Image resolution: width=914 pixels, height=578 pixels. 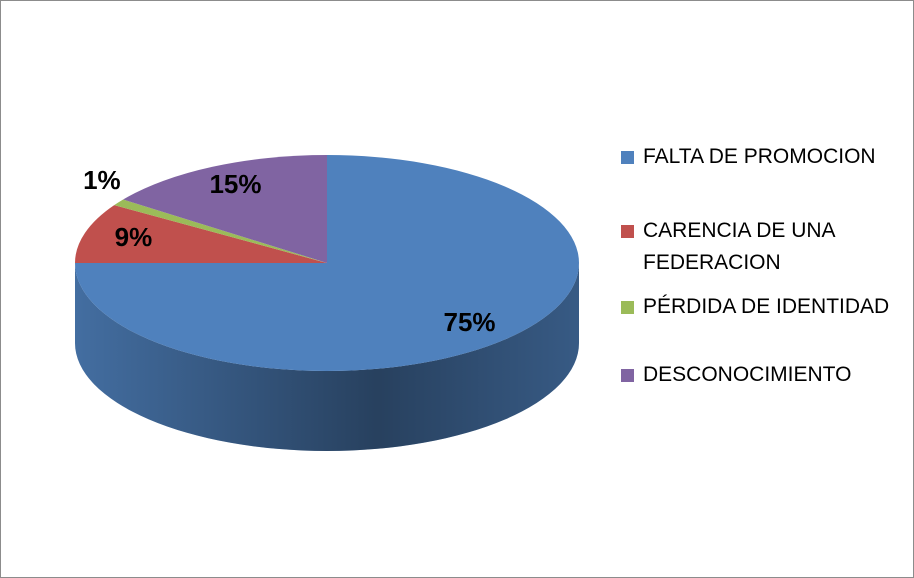 What do you see at coordinates (102, 180) in the screenshot?
I see `data-label: 1%` at bounding box center [102, 180].